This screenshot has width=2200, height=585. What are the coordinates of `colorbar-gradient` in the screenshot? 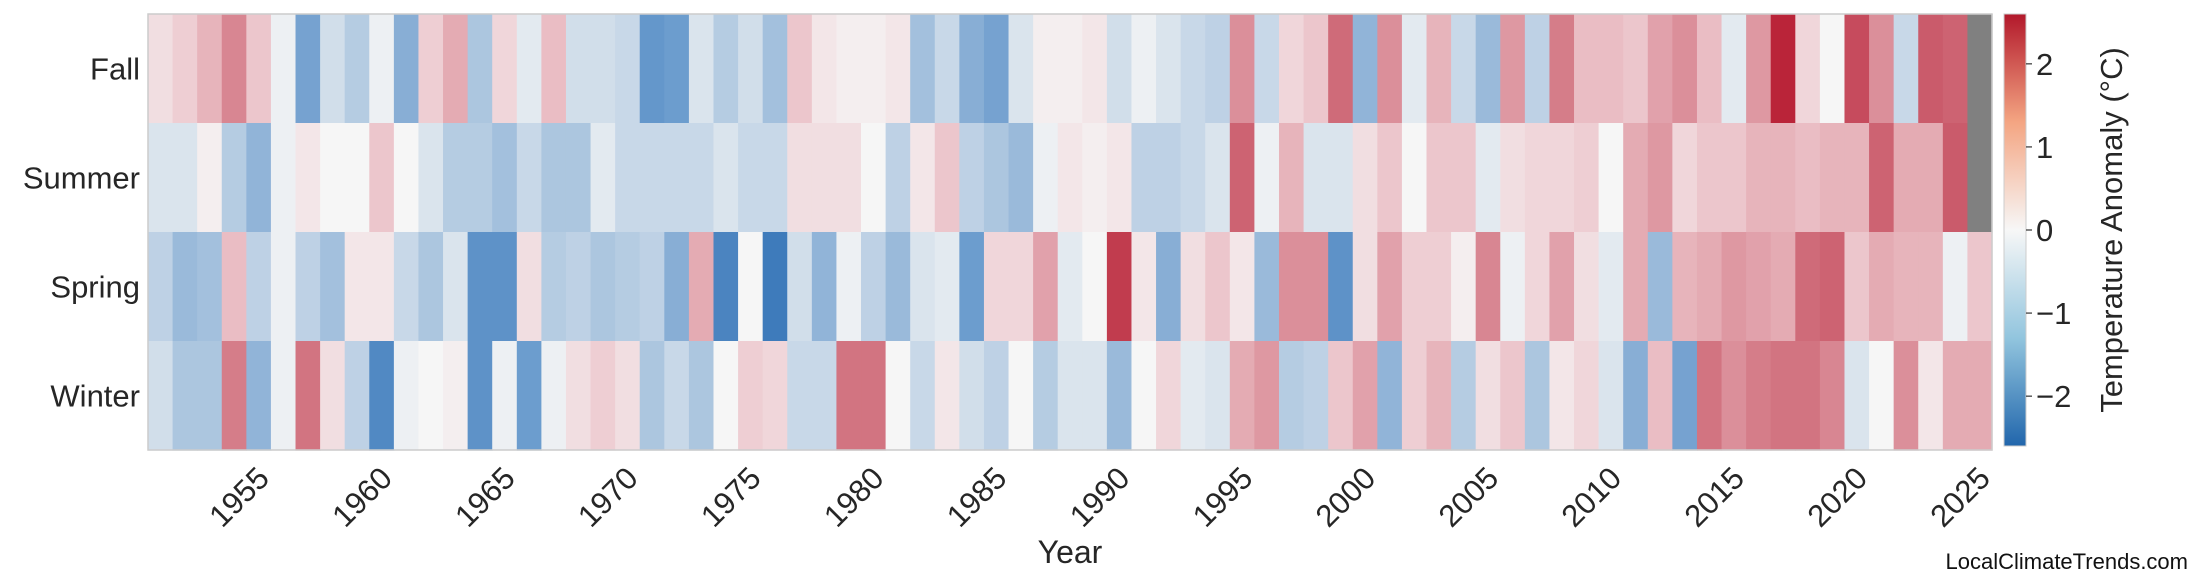 It's located at (2015, 230).